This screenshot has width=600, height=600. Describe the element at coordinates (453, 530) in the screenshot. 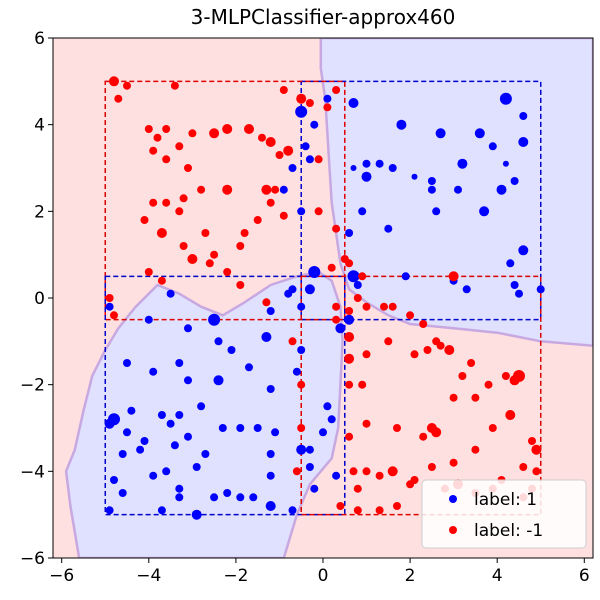

I see `legend-marker-label-neg1` at that location.